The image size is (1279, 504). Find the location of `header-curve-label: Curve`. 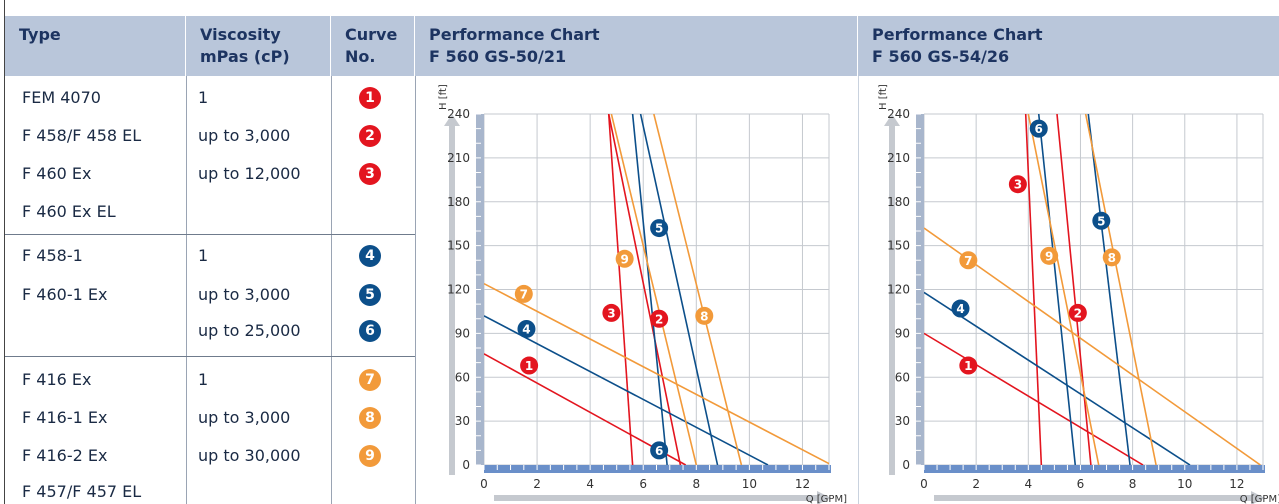

header-curve-label: Curve is located at coordinates (371, 34).